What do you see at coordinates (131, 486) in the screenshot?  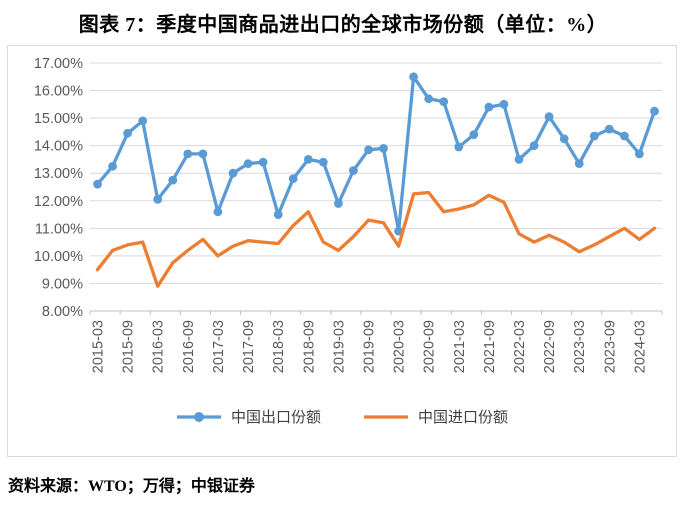 I see `source-note: 资料来源：WTO；万得；中银证券` at bounding box center [131, 486].